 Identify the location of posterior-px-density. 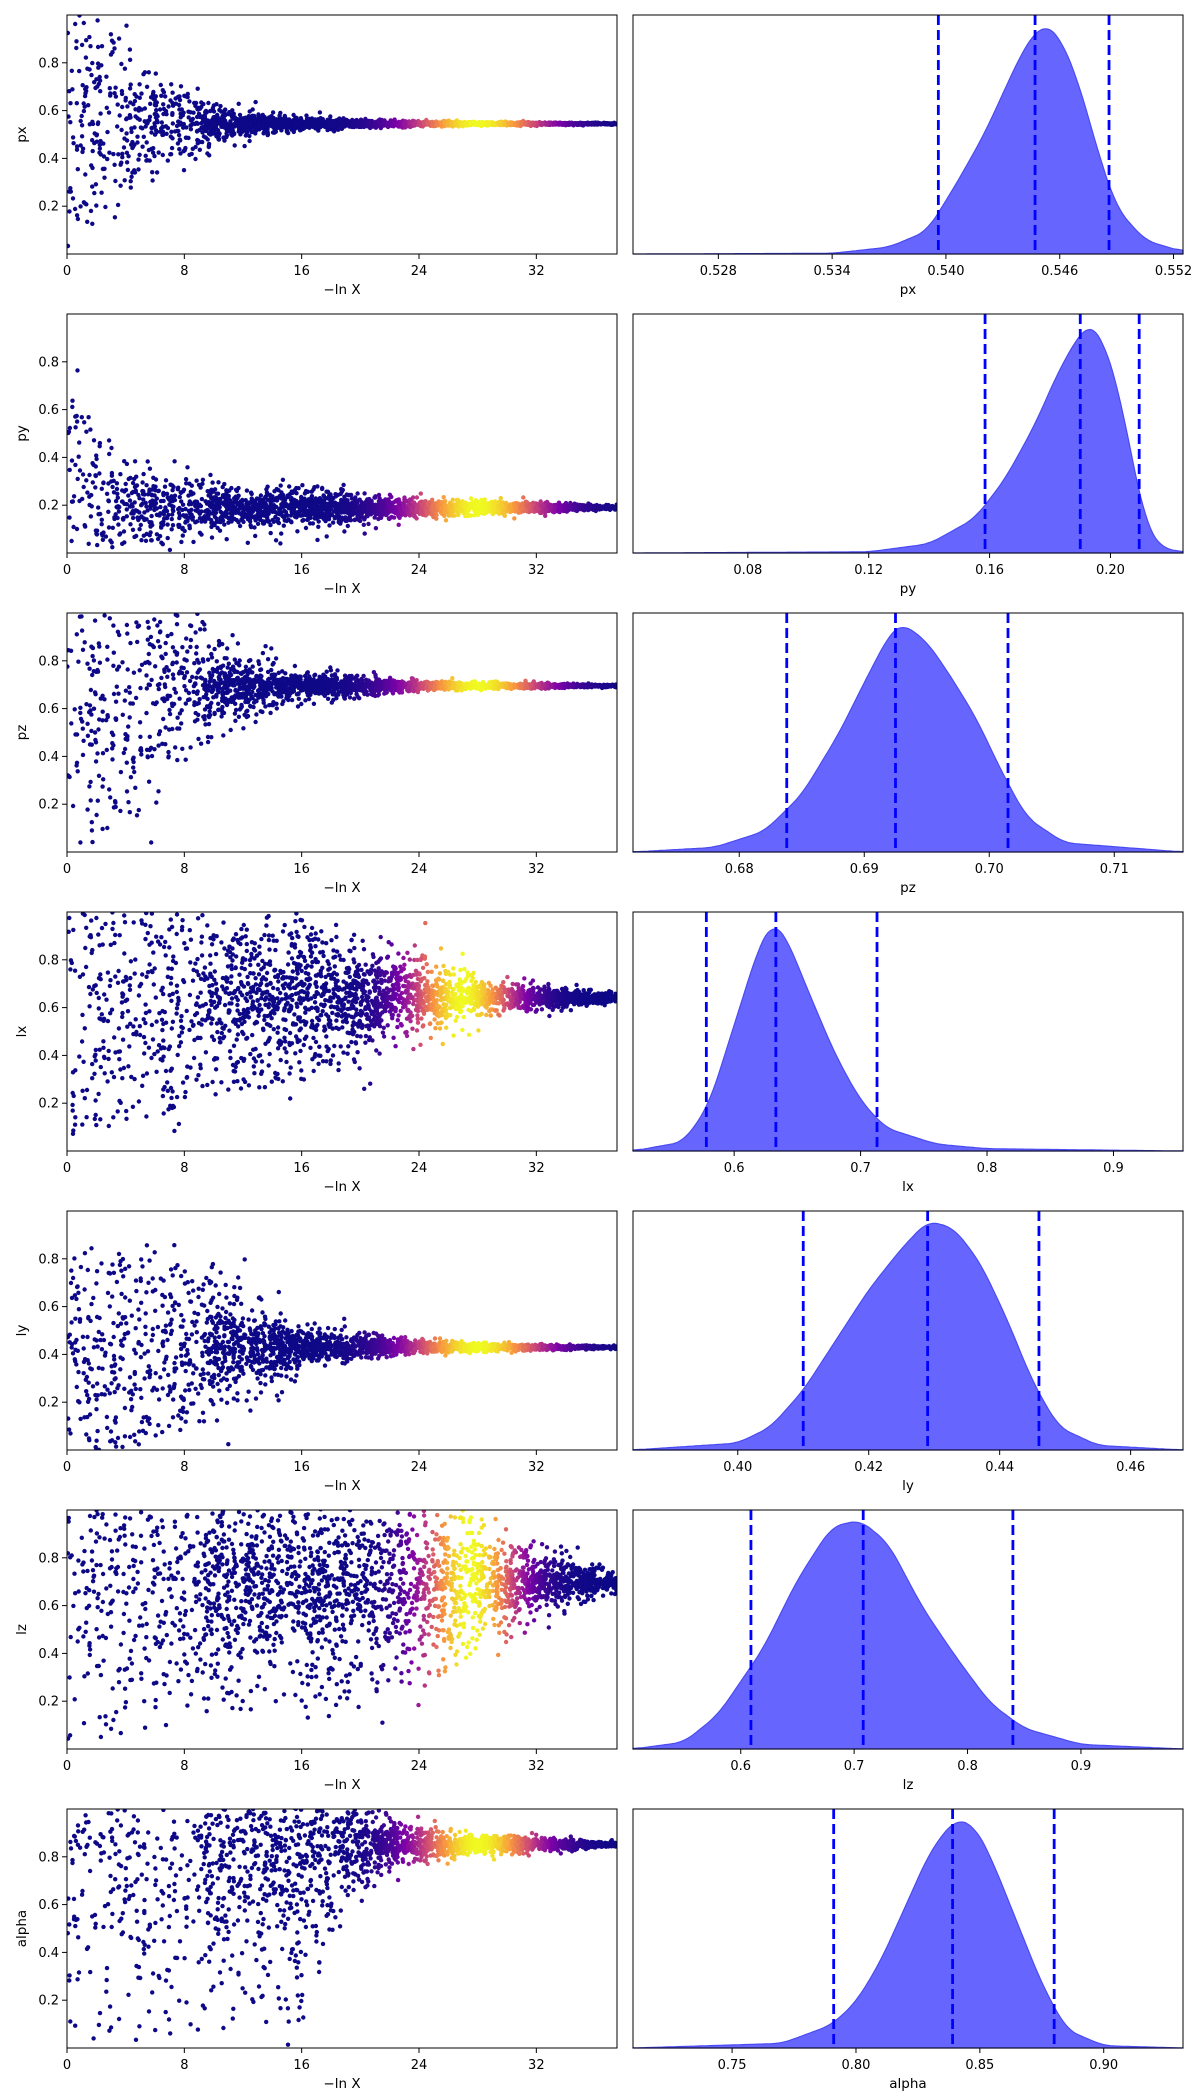
(908, 141).